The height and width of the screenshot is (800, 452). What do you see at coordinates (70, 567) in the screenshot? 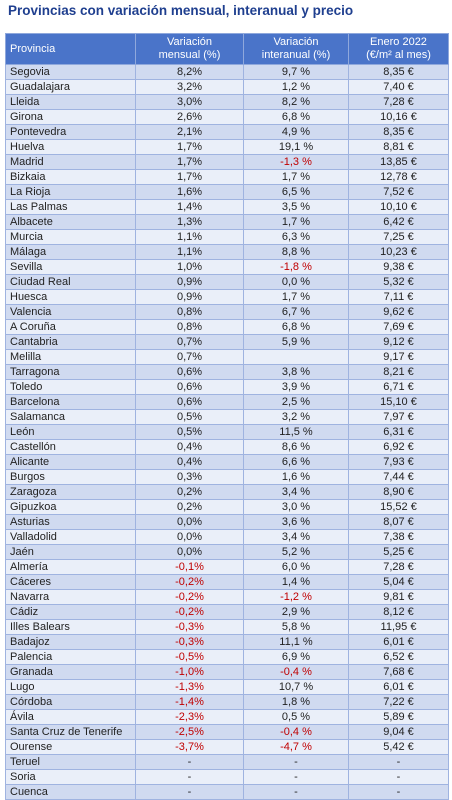
I see `province-cell: Almería` at bounding box center [70, 567].